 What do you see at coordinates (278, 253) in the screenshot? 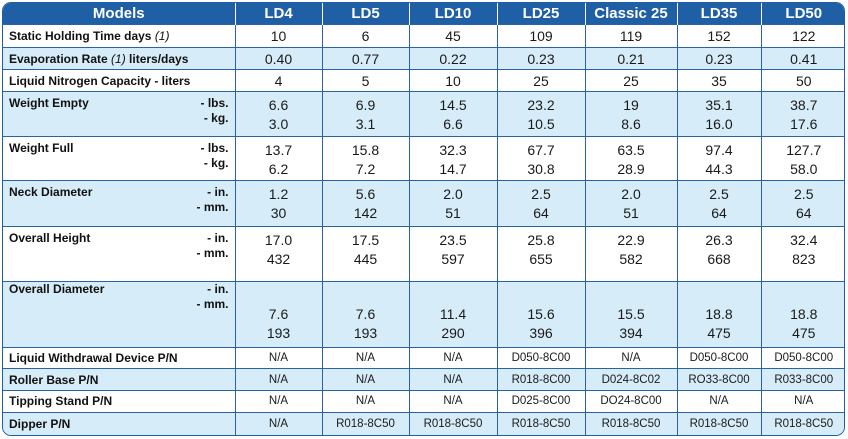
I see `table-cell: 17.0 432` at bounding box center [278, 253].